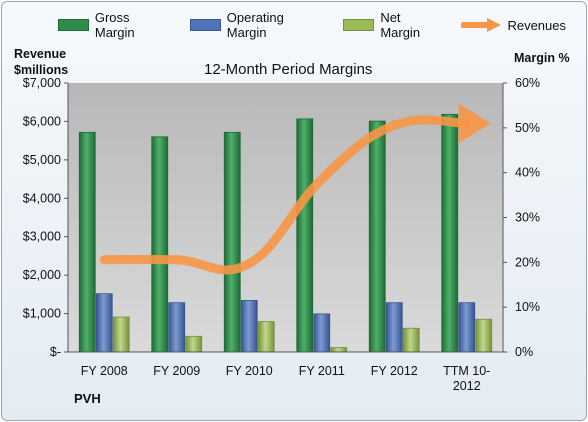 This screenshot has height=422, width=588. I want to click on legend-item-revenues: Revenues, so click(513, 25).